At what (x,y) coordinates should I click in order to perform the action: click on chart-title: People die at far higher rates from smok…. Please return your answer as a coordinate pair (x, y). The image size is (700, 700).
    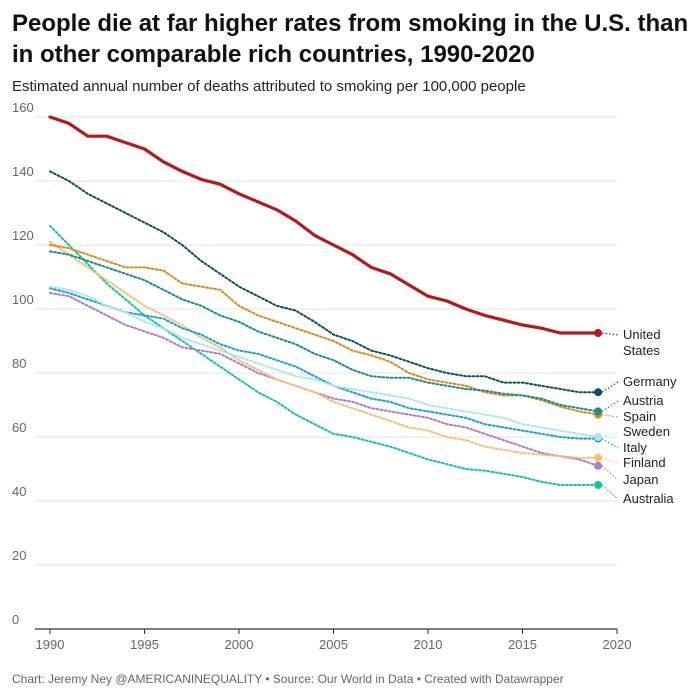
    Looking at the image, I should click on (350, 39).